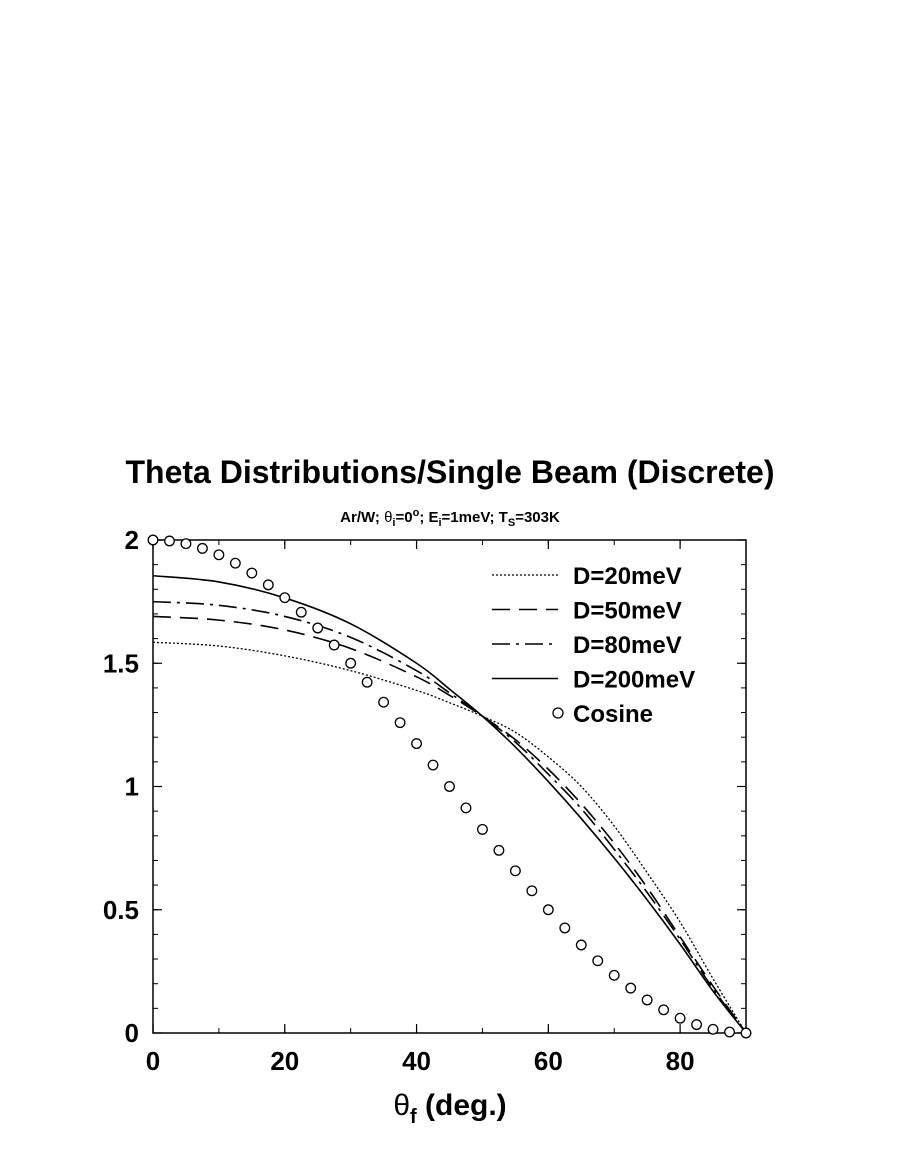 This screenshot has width=900, height=1164. I want to click on subtitle-ei-sub: i, so click(439, 523).